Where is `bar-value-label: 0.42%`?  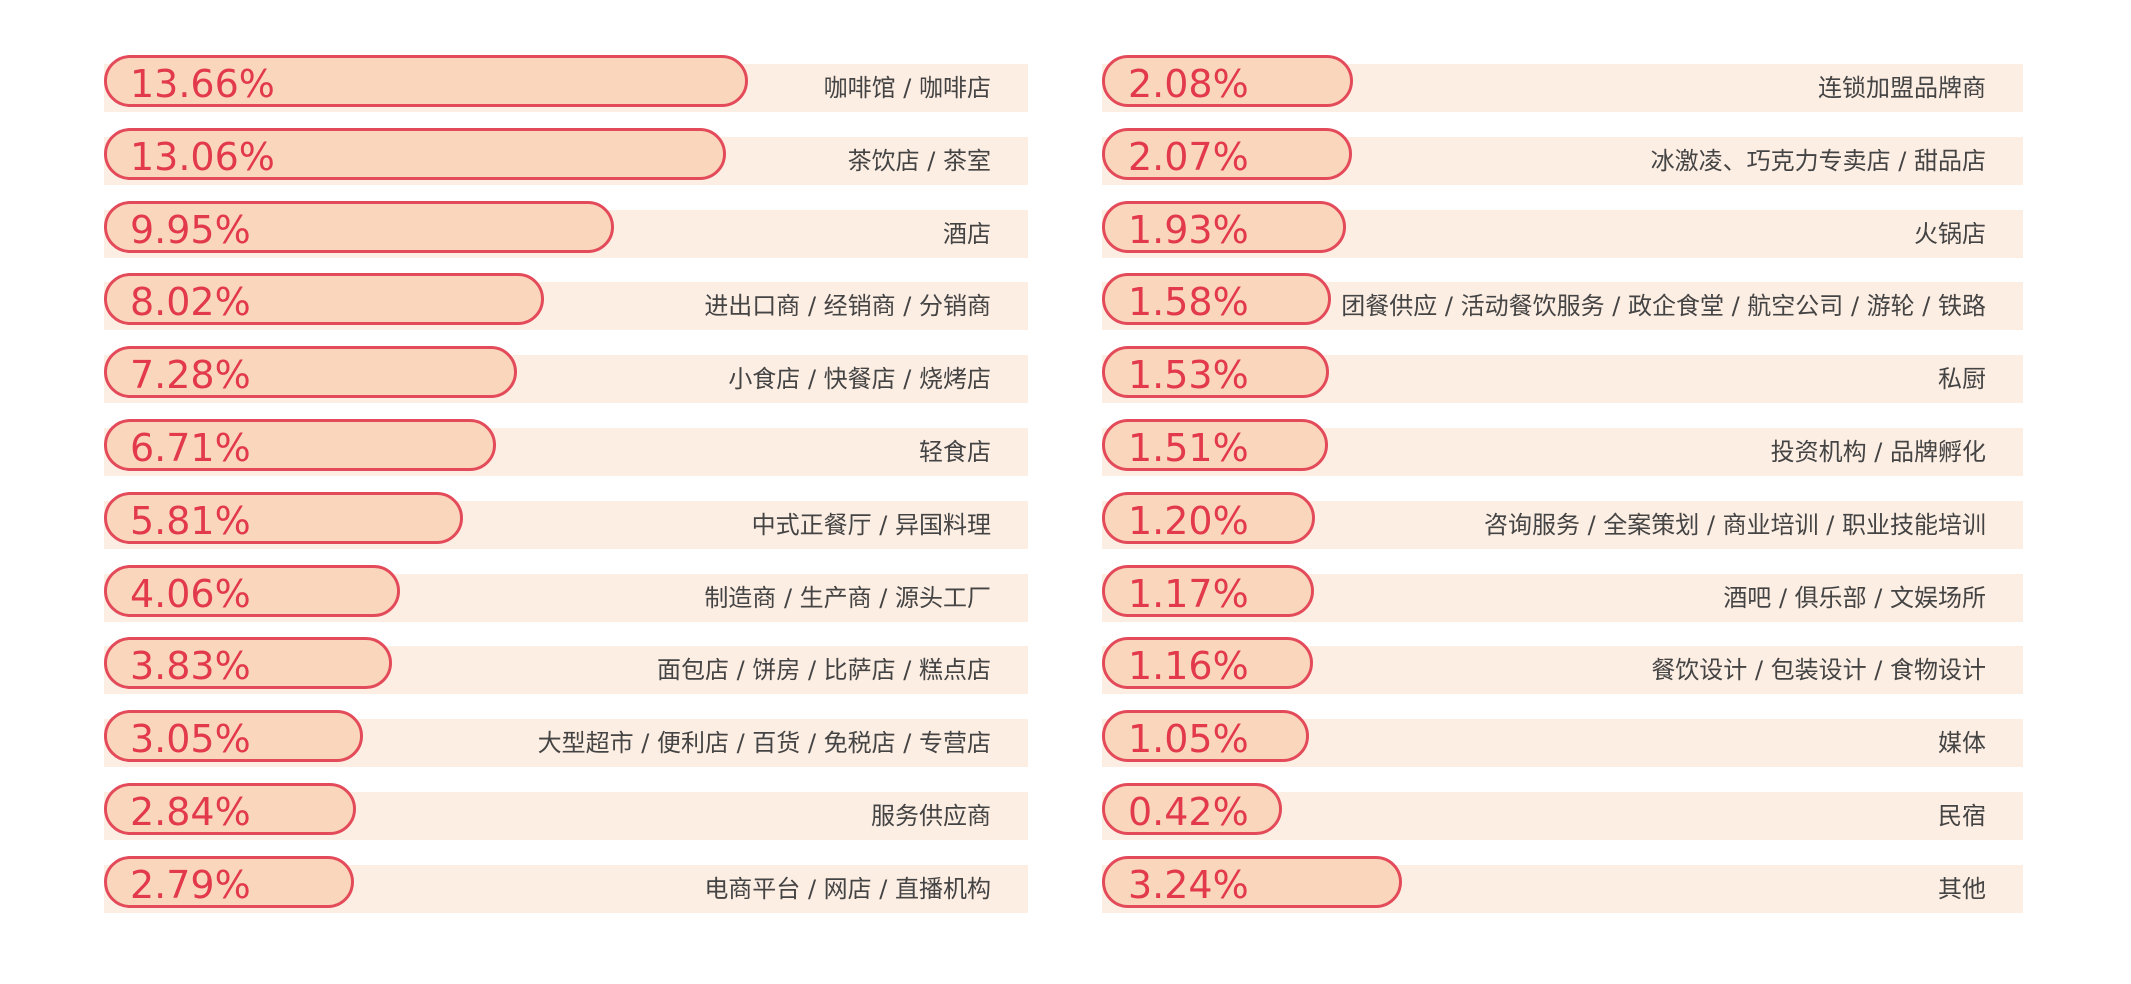 bar-value-label: 0.42% is located at coordinates (1188, 812).